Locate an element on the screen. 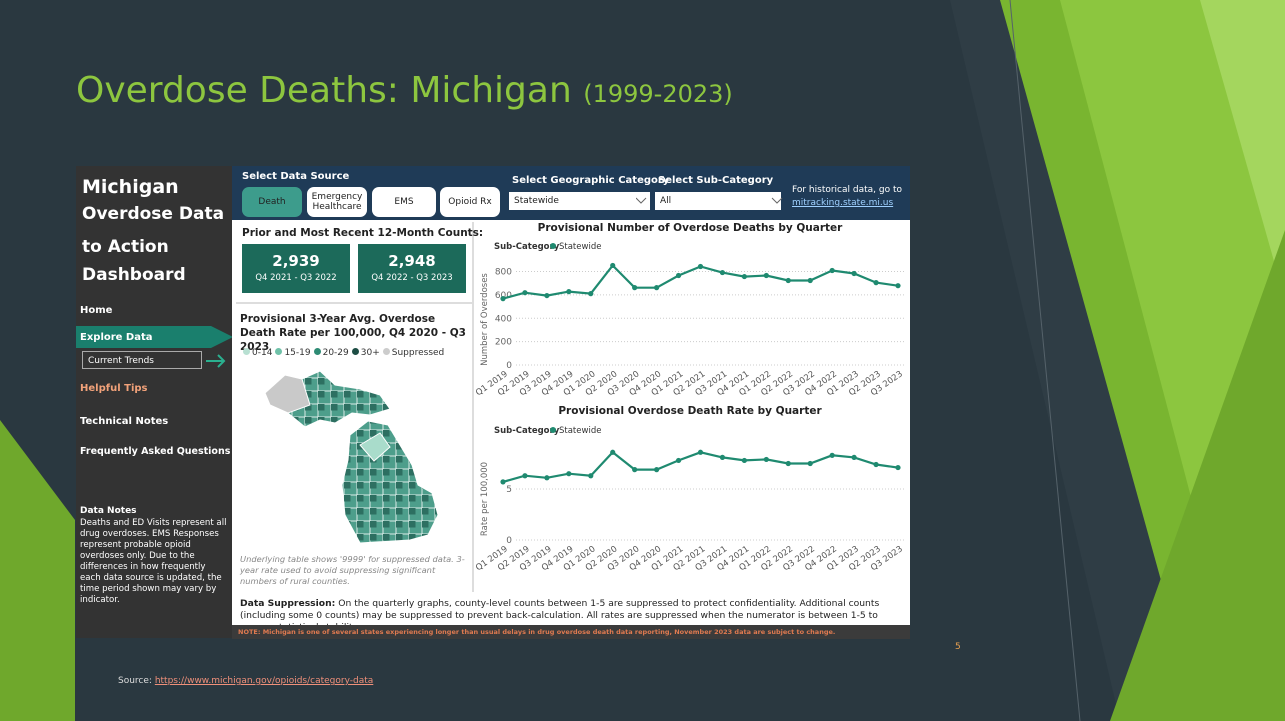  green-stripe is located at coordinates (1197, 475).